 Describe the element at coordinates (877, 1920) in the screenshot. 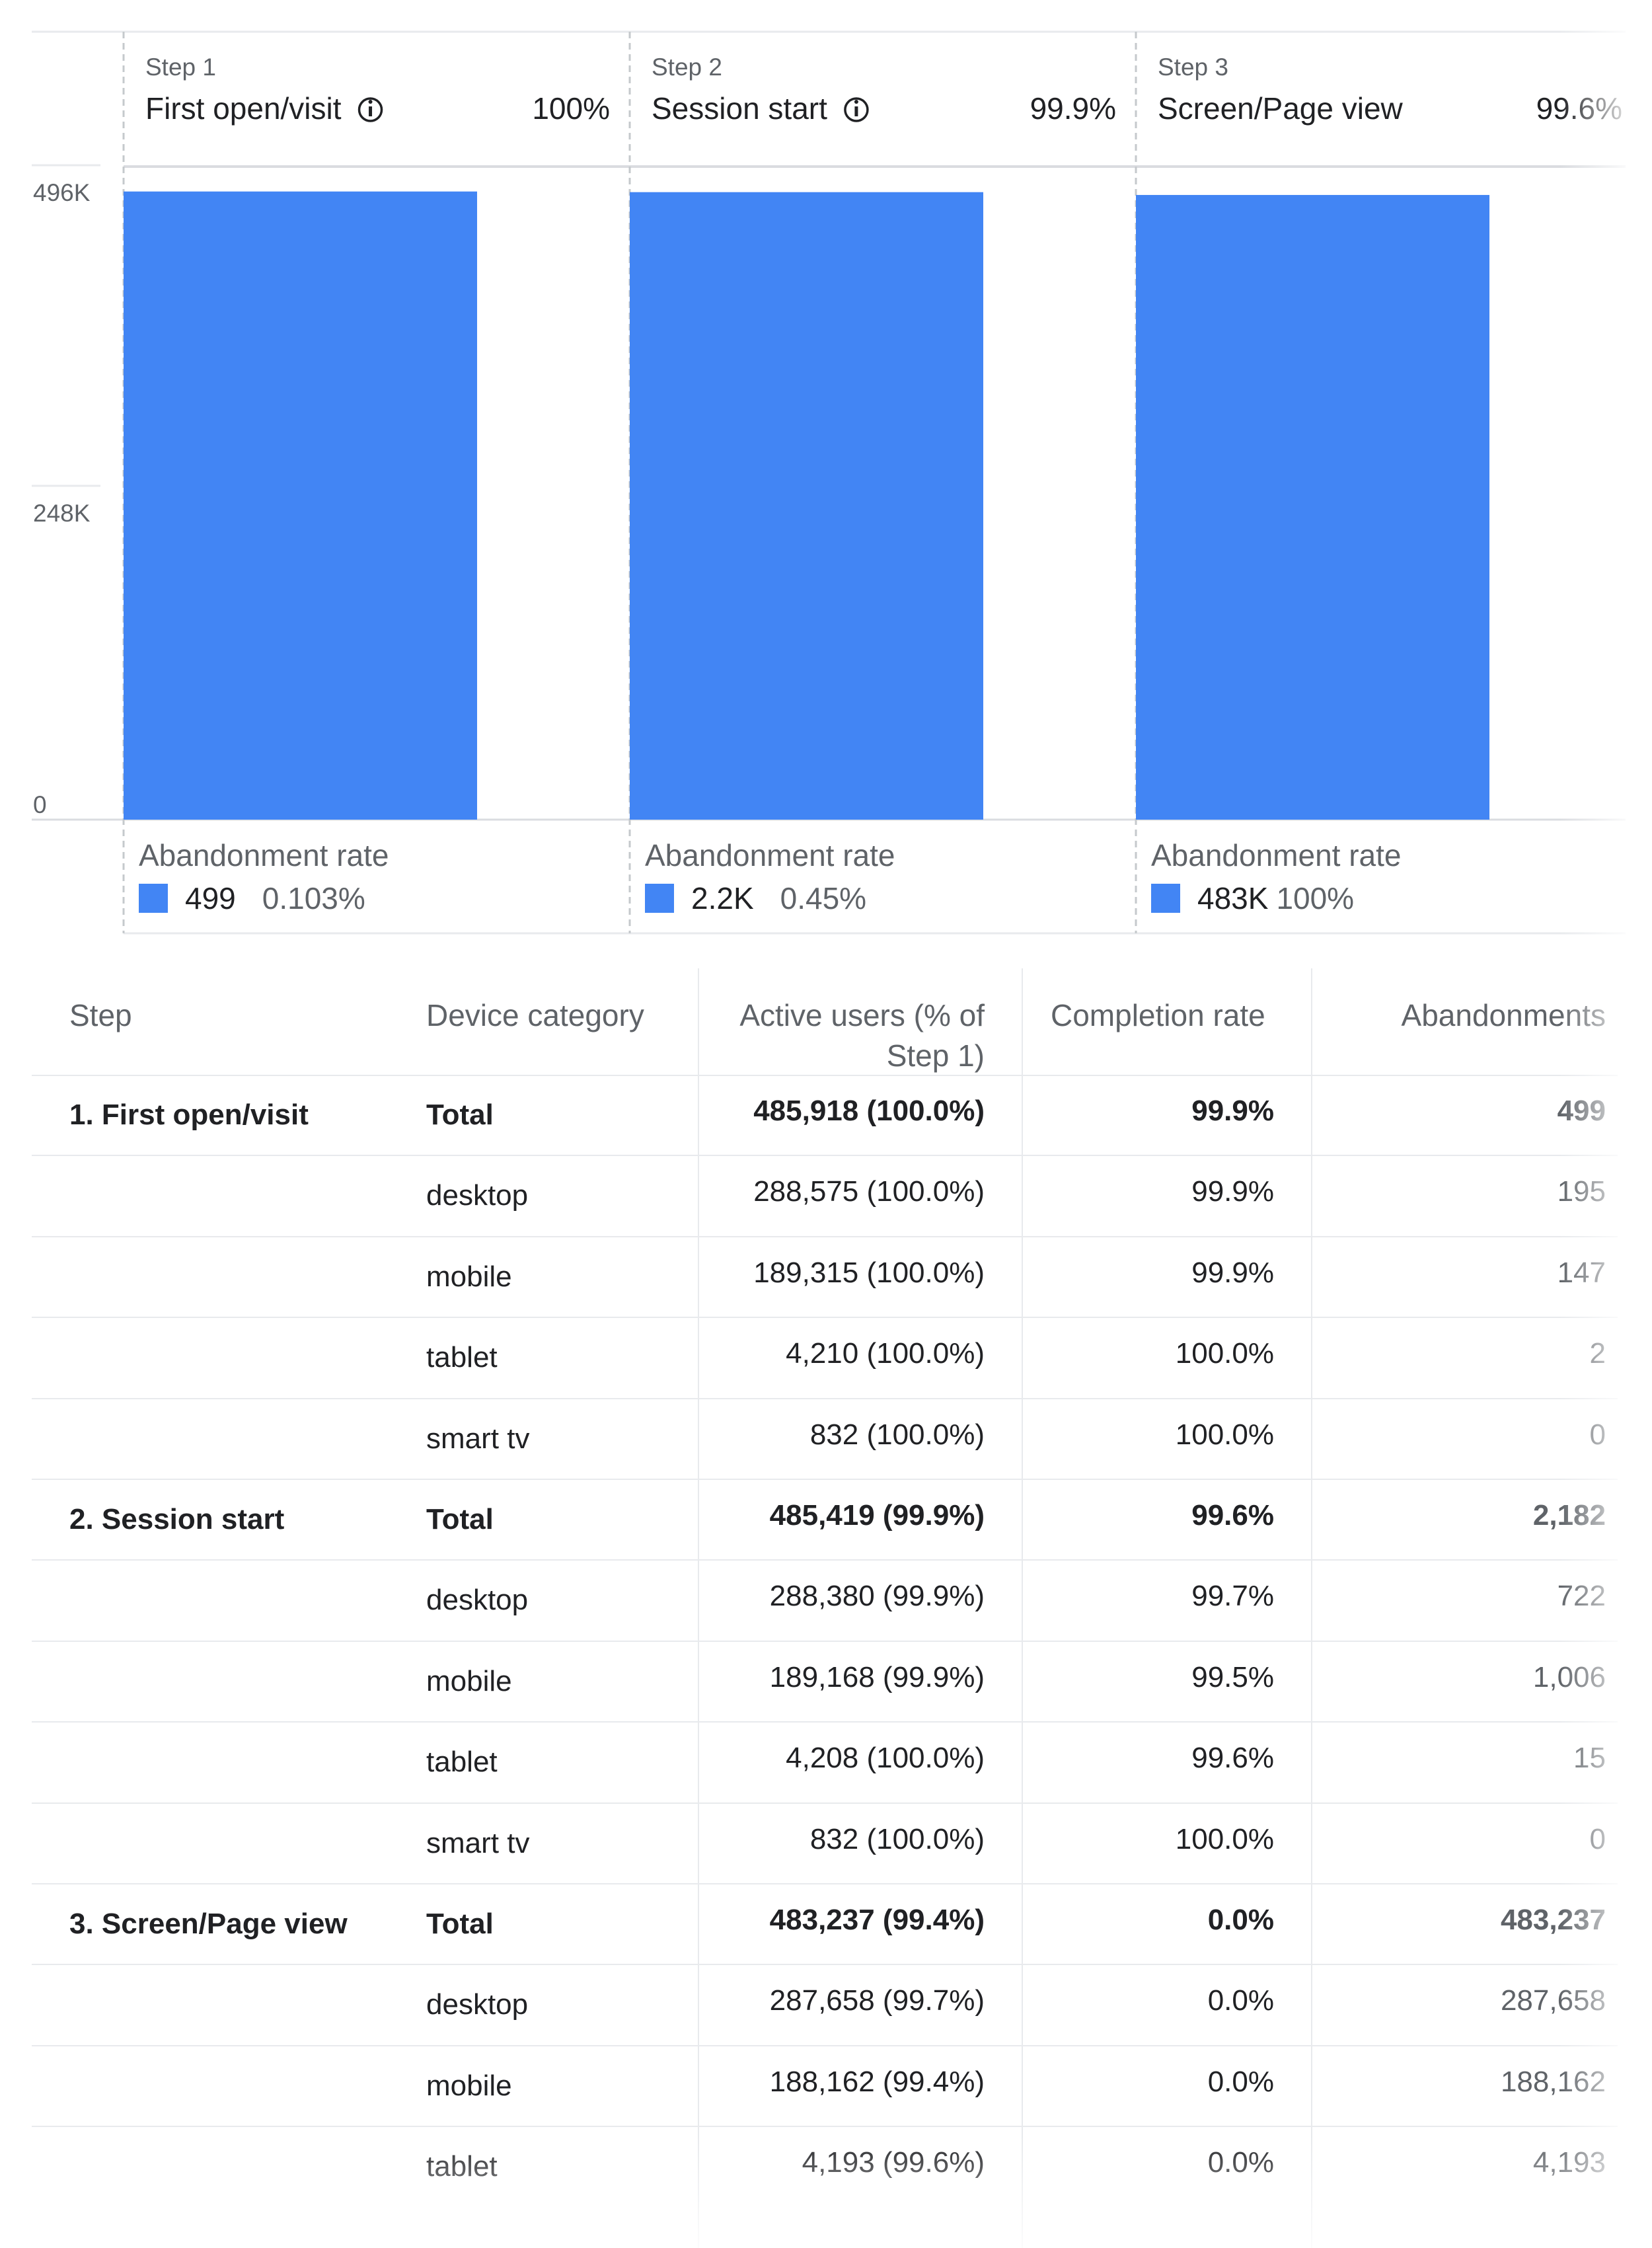

I see `active-users-cell: 483,237 (99.4%)` at that location.